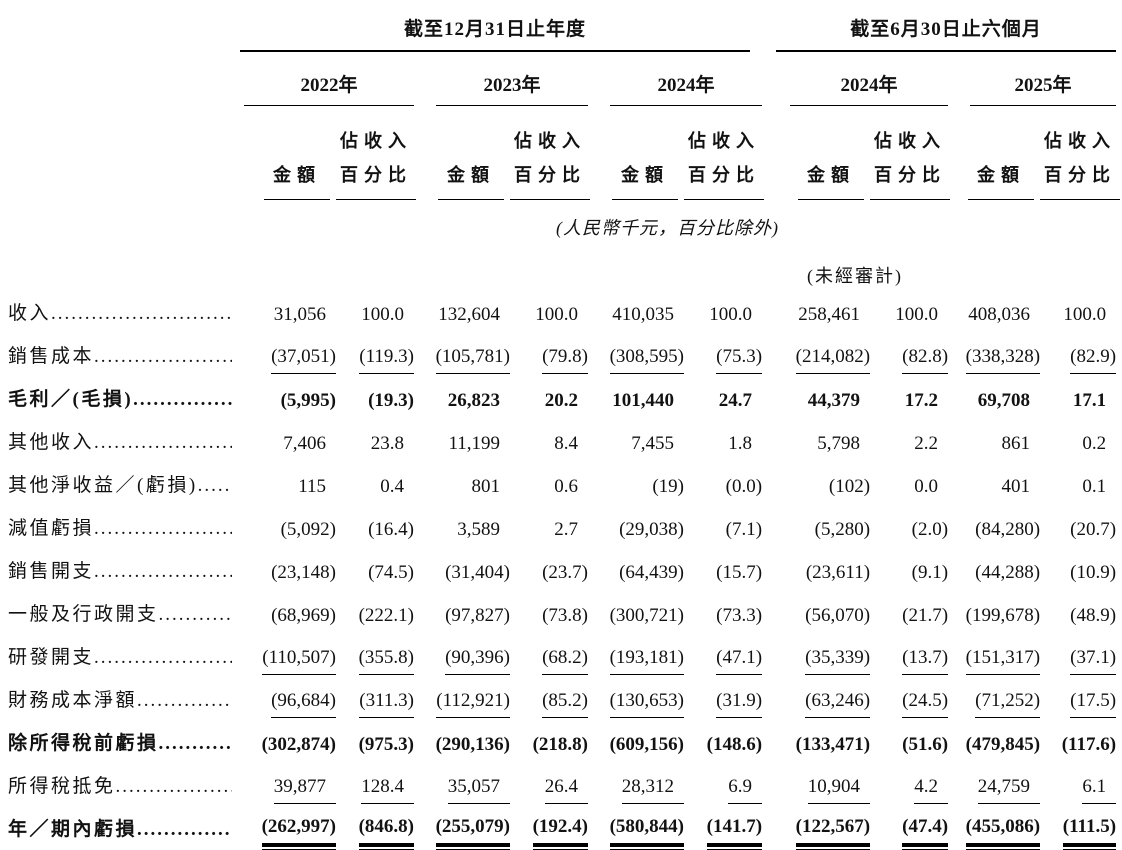 The height and width of the screenshot is (850, 1122). Describe the element at coordinates (329, 88) in the screenshot. I see `year-header: 2022年` at that location.